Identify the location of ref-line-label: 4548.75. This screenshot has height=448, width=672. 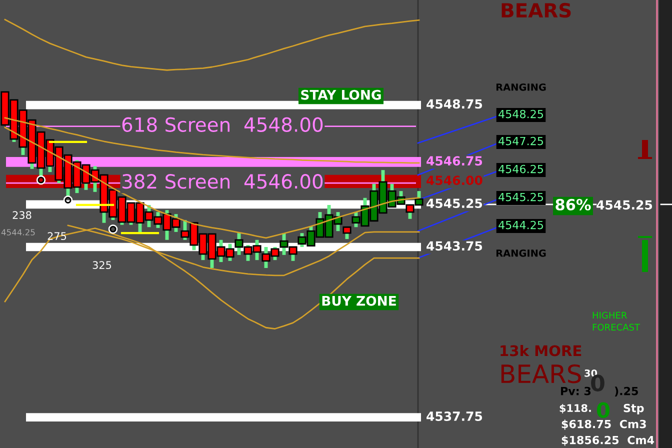
(454, 104).